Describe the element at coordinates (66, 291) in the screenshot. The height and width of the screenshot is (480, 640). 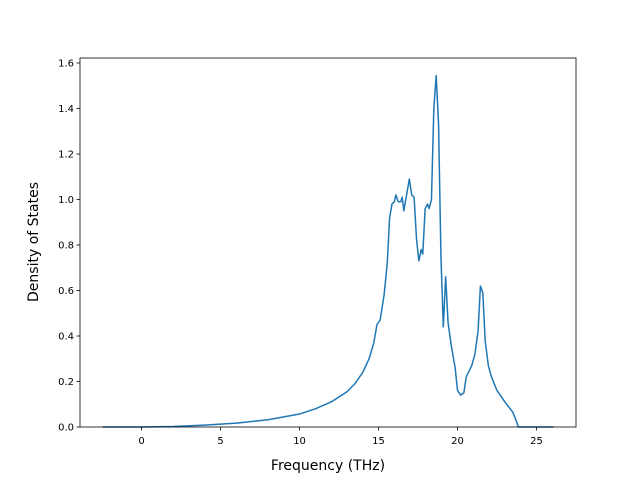
I see `y-tick-label: 0.6` at that location.